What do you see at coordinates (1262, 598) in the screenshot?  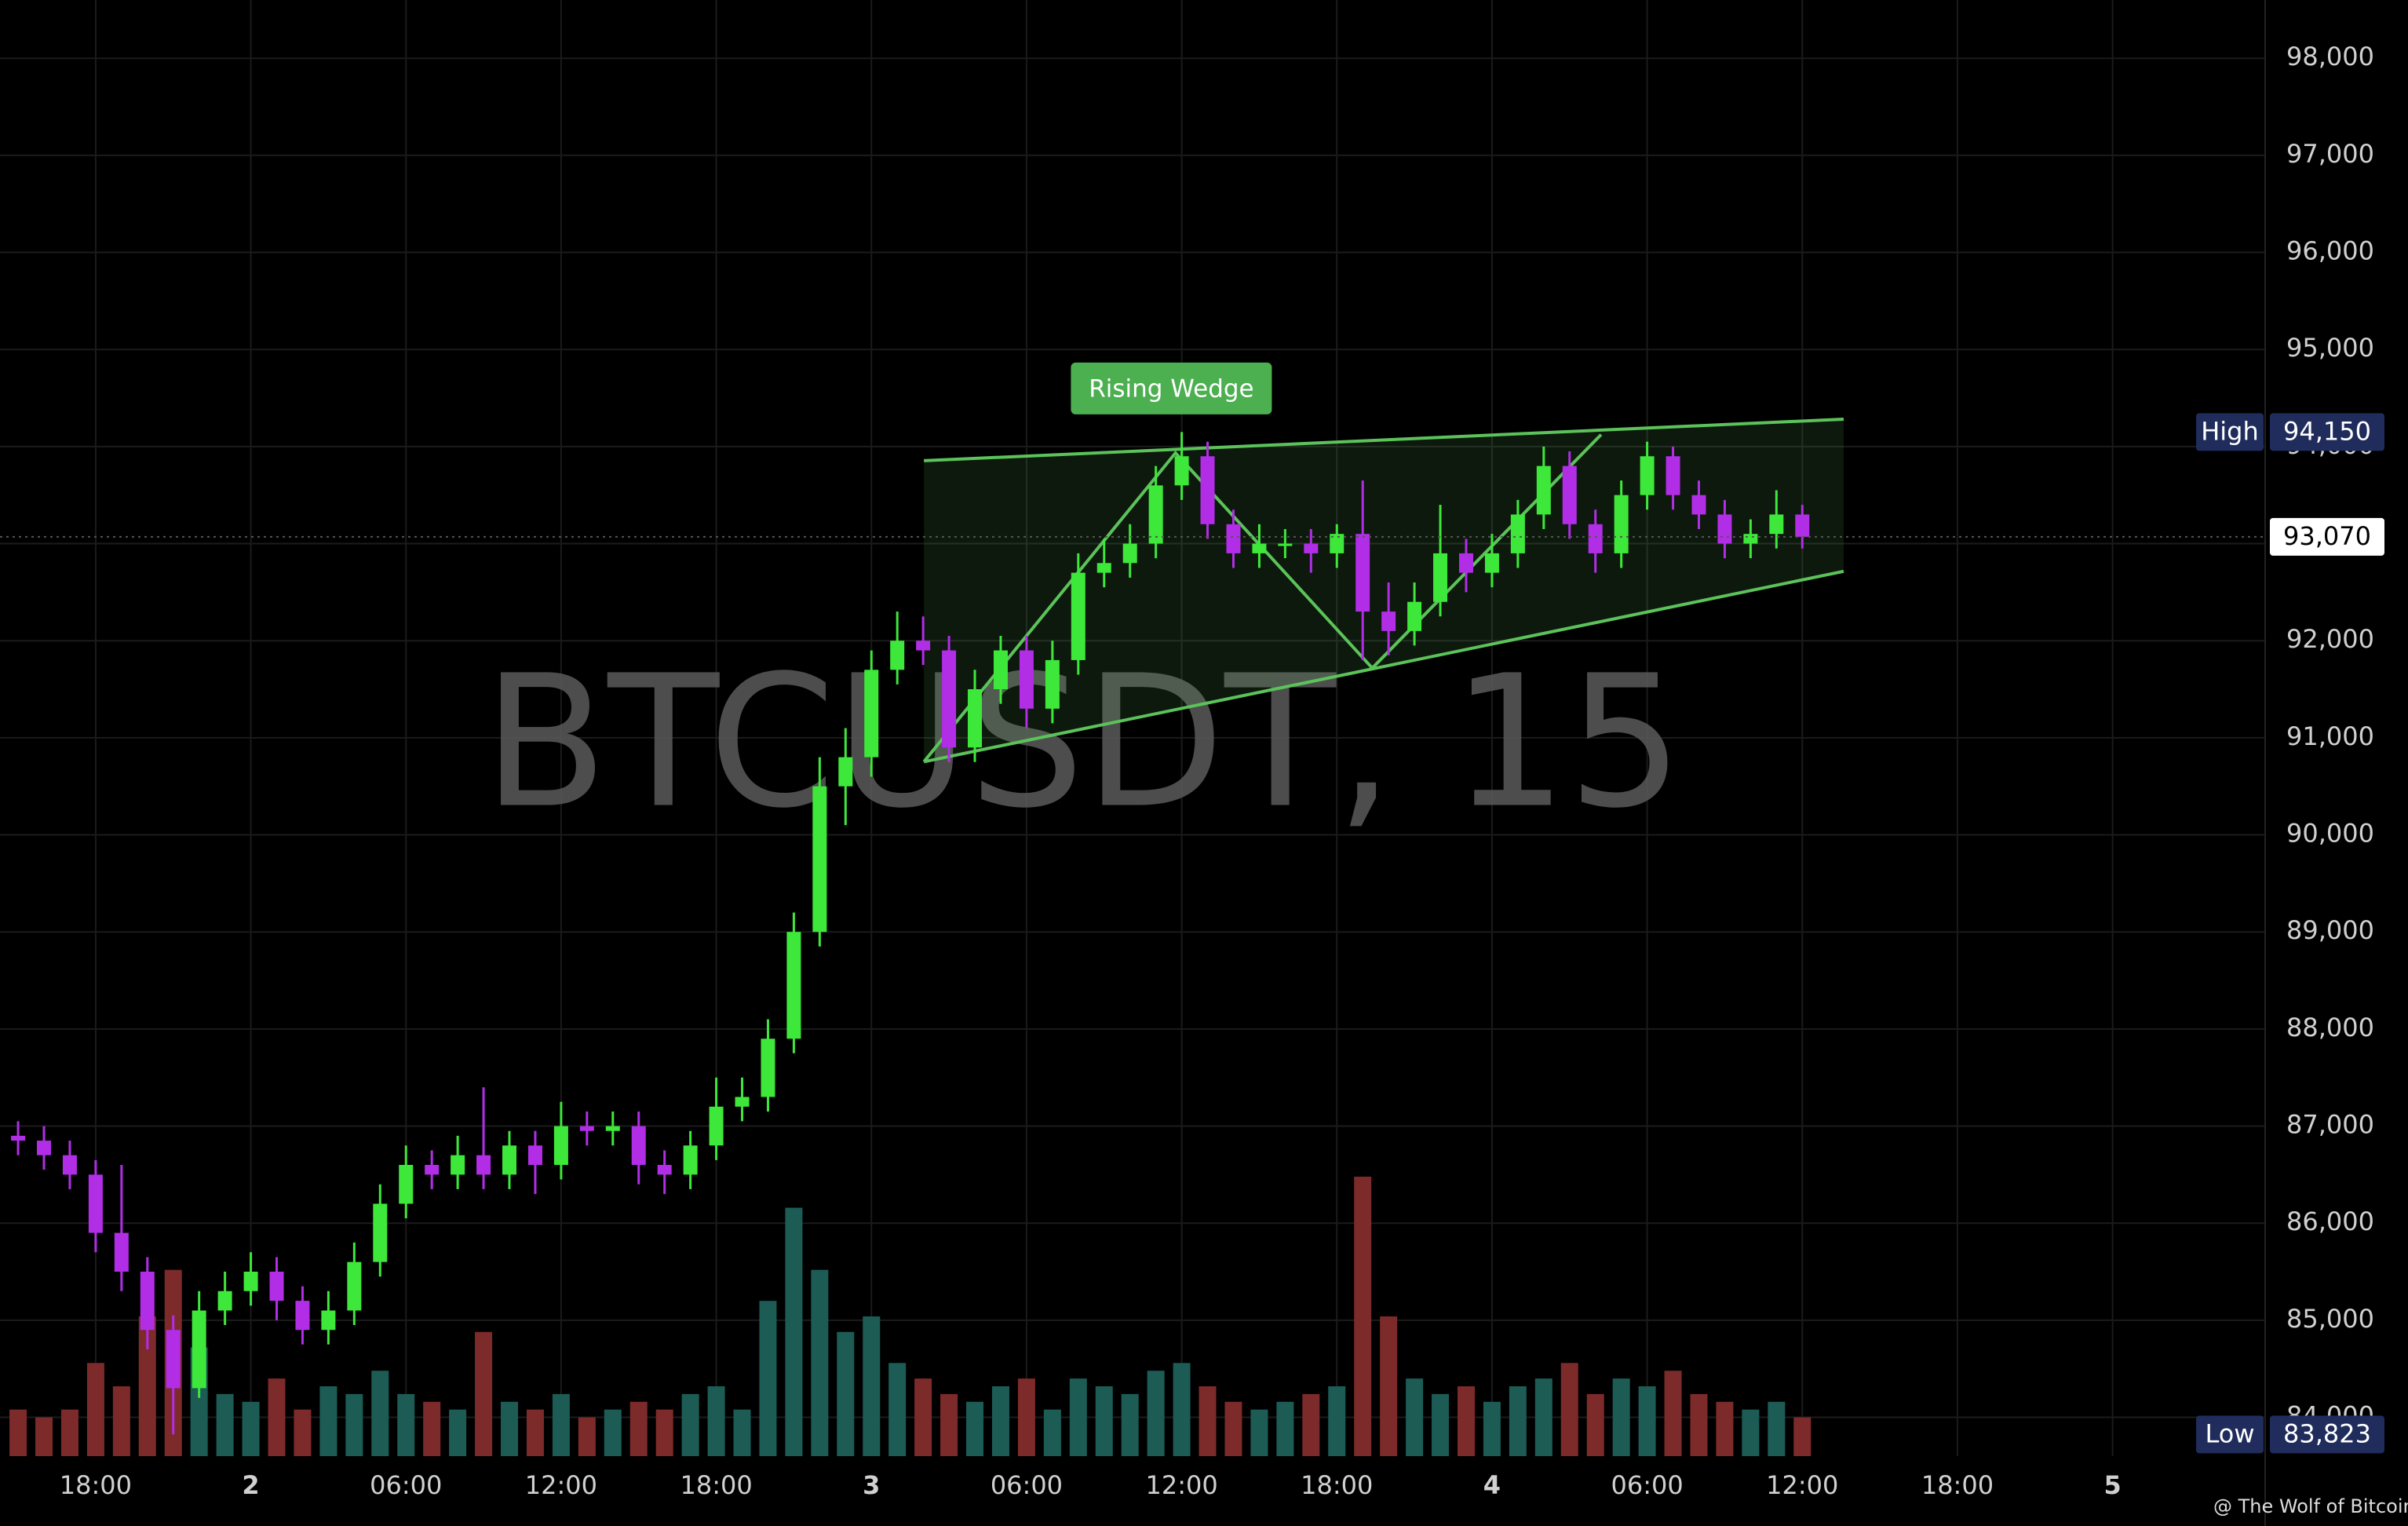 I see `wedge-line` at bounding box center [1262, 598].